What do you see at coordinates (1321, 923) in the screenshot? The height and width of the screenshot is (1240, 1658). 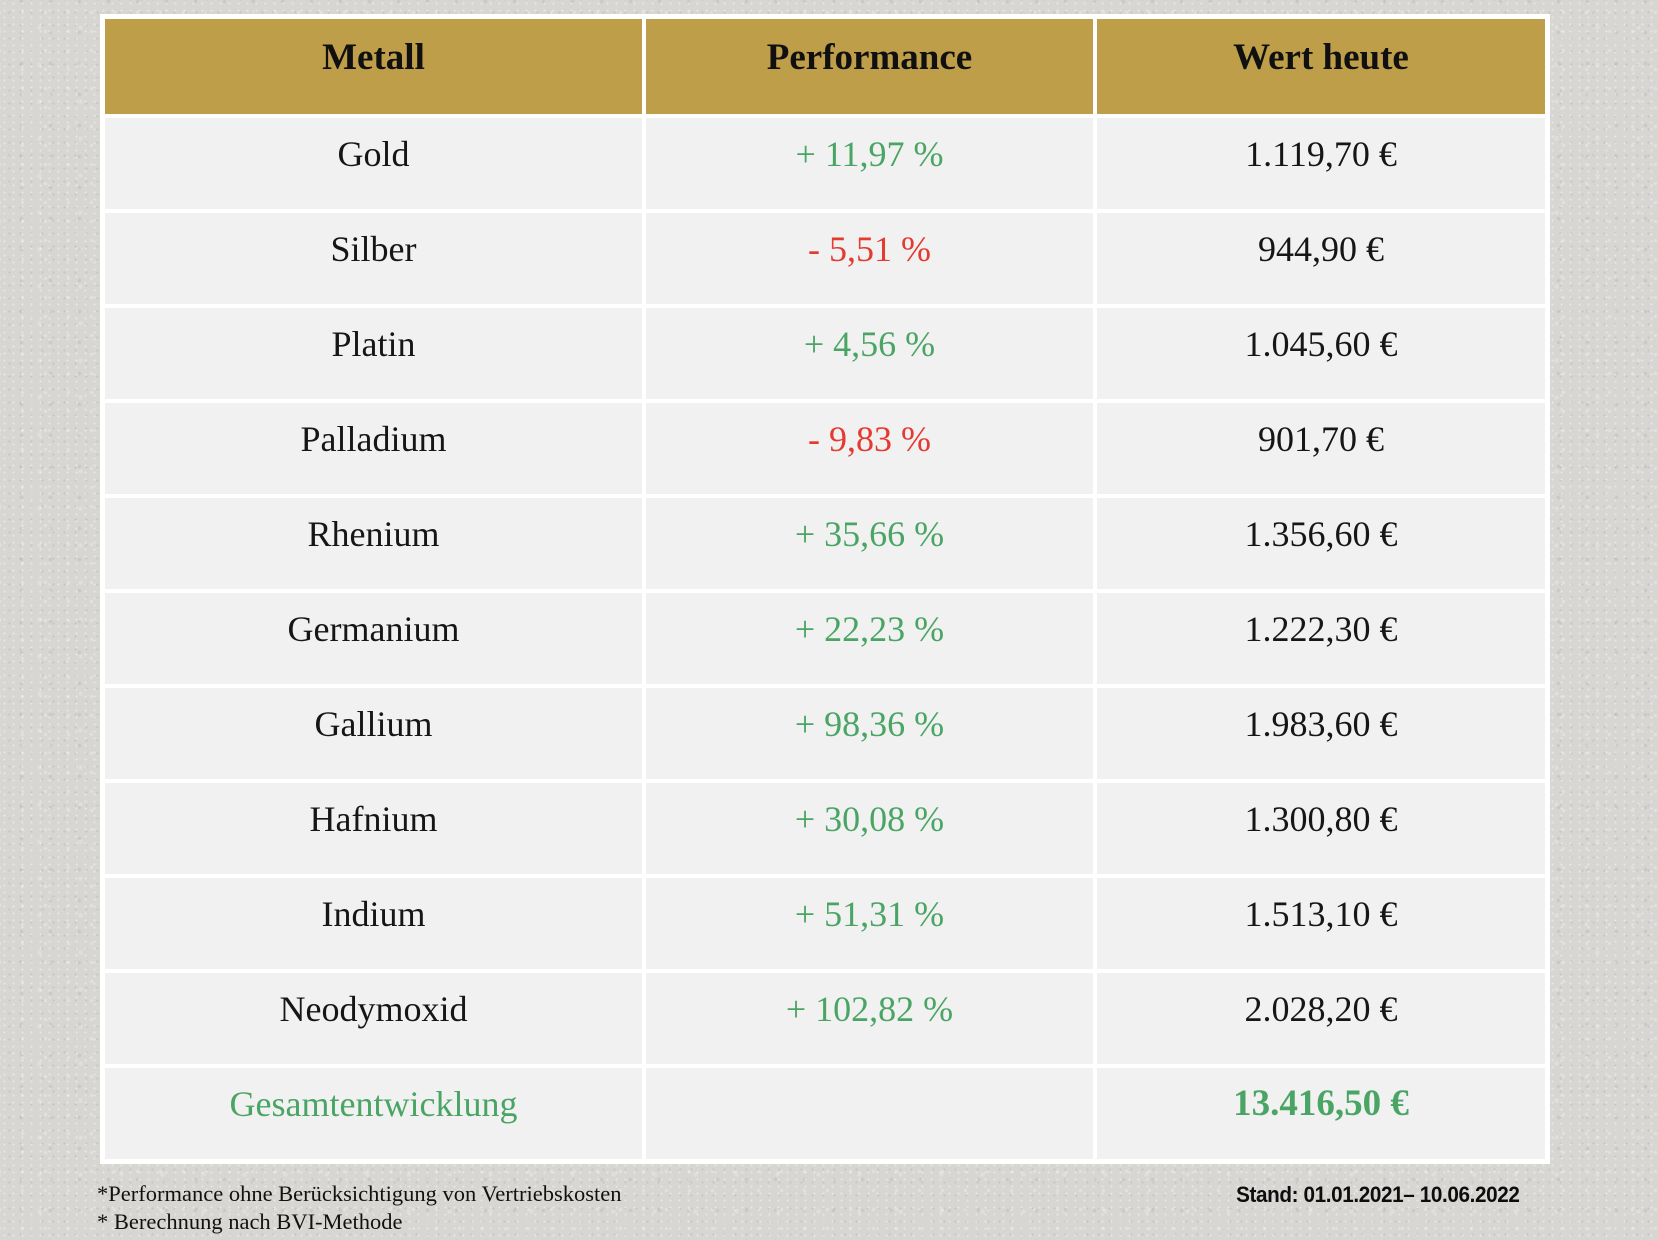 I see `value-today: 1.513,10 €` at bounding box center [1321, 923].